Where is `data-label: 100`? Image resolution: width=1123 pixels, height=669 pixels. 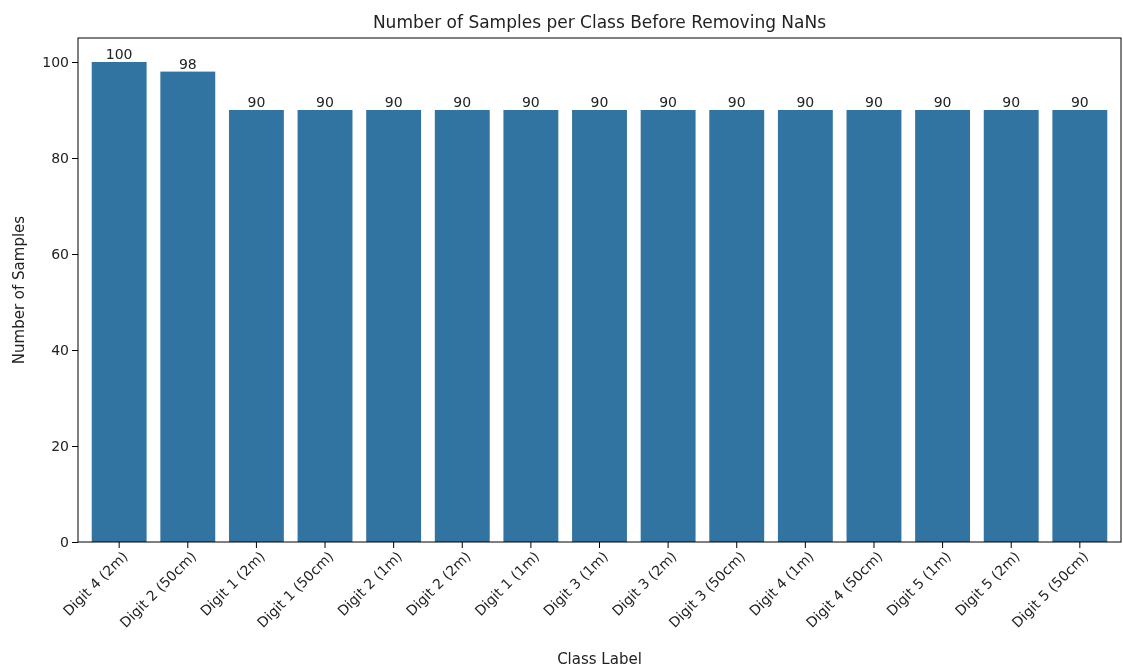 data-label: 100 is located at coordinates (119, 54).